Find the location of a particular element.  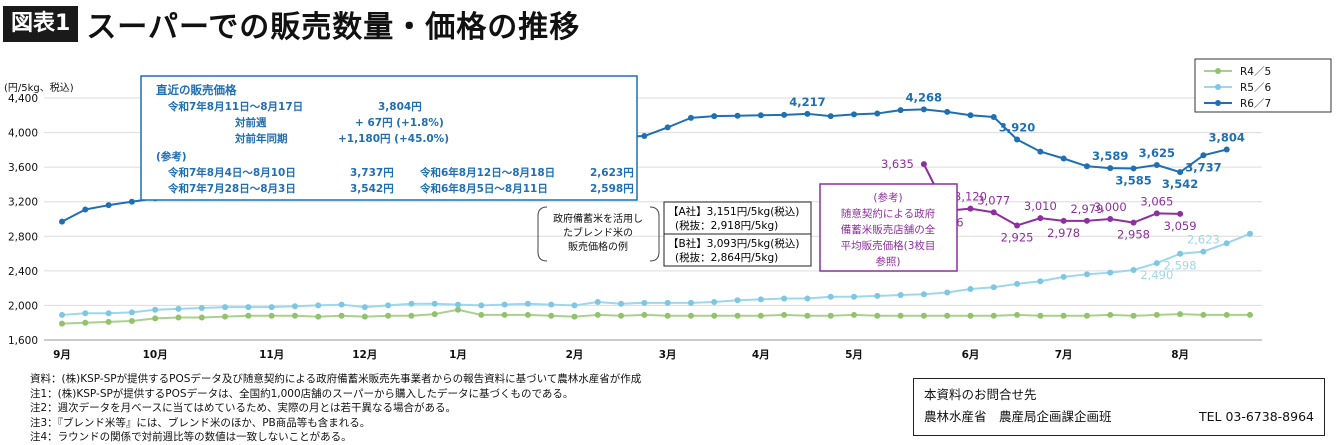

y-tick-label: 2,000 is located at coordinates (23, 306).